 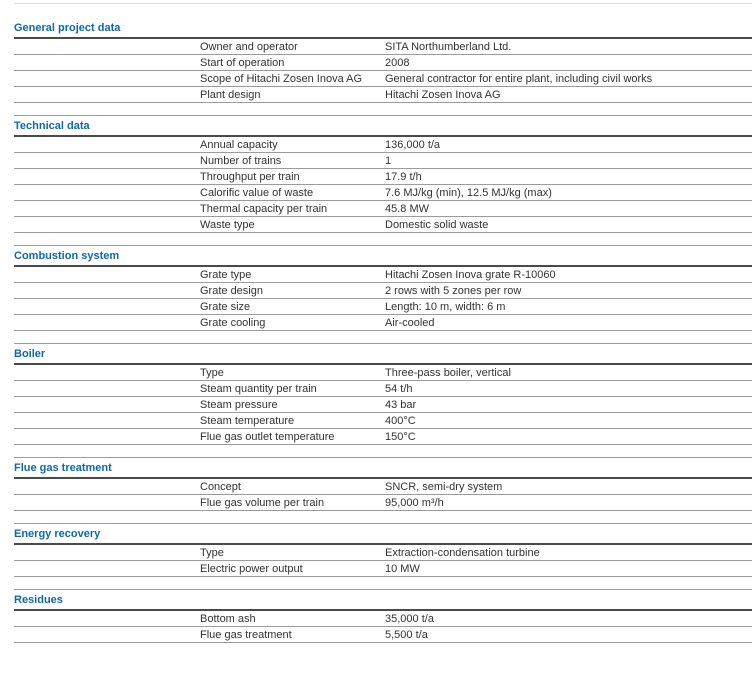 What do you see at coordinates (443, 94) in the screenshot?
I see `spec-value: Hitachi Zosen Inova AG` at bounding box center [443, 94].